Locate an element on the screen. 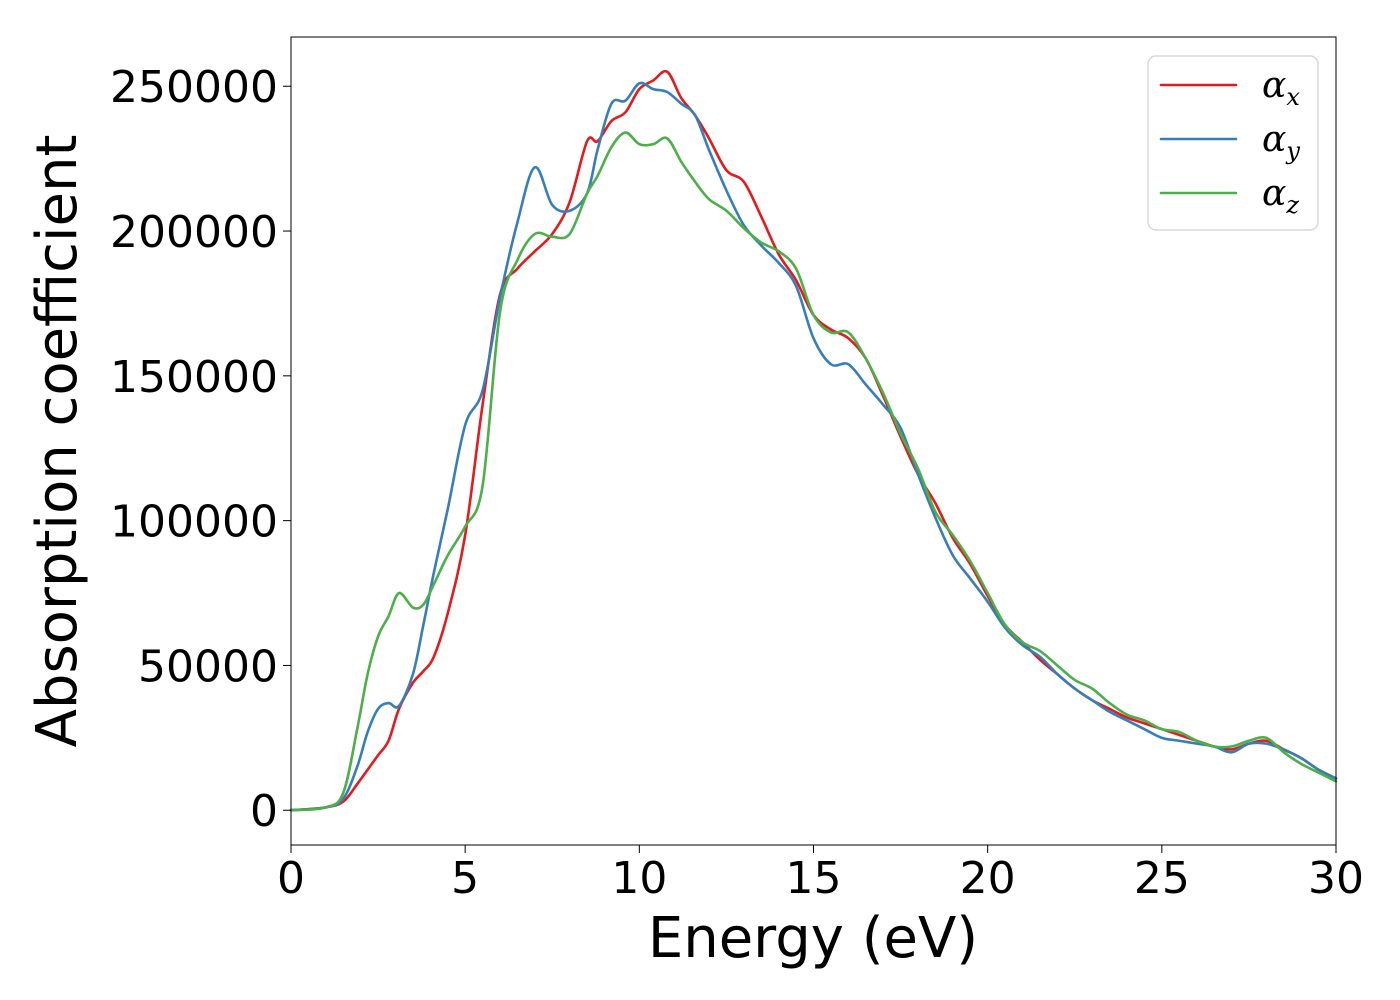 Image resolution: width=1400 pixels, height=1000 pixels. x-axis: 0 5 10 15 20 25 30 is located at coordinates (820, 874).